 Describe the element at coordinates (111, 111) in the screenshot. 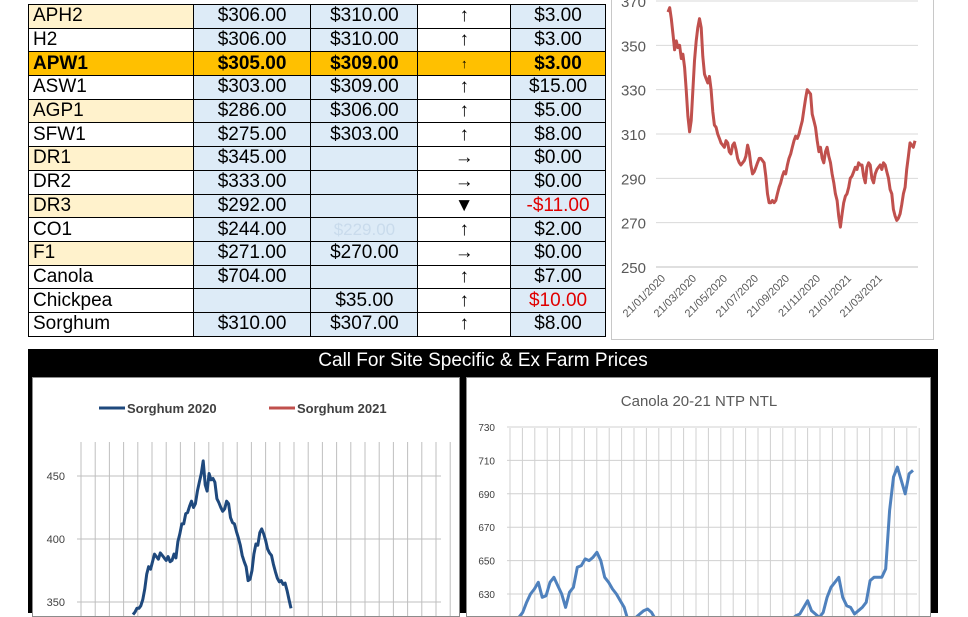

I see `commodity-name: AGP1` at that location.